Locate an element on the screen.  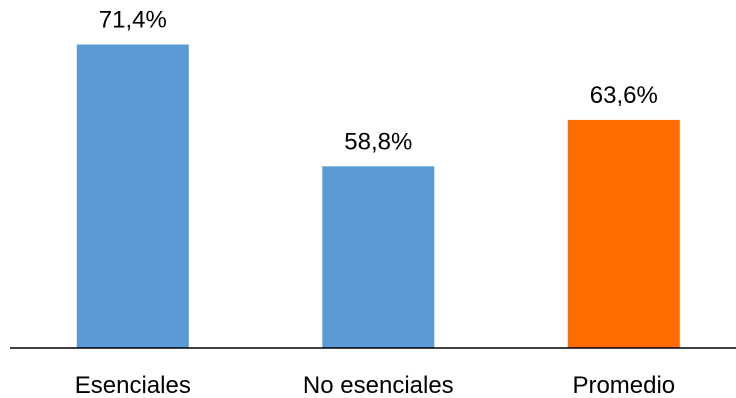
category-tick-label: Esenciales is located at coordinates (133, 385).